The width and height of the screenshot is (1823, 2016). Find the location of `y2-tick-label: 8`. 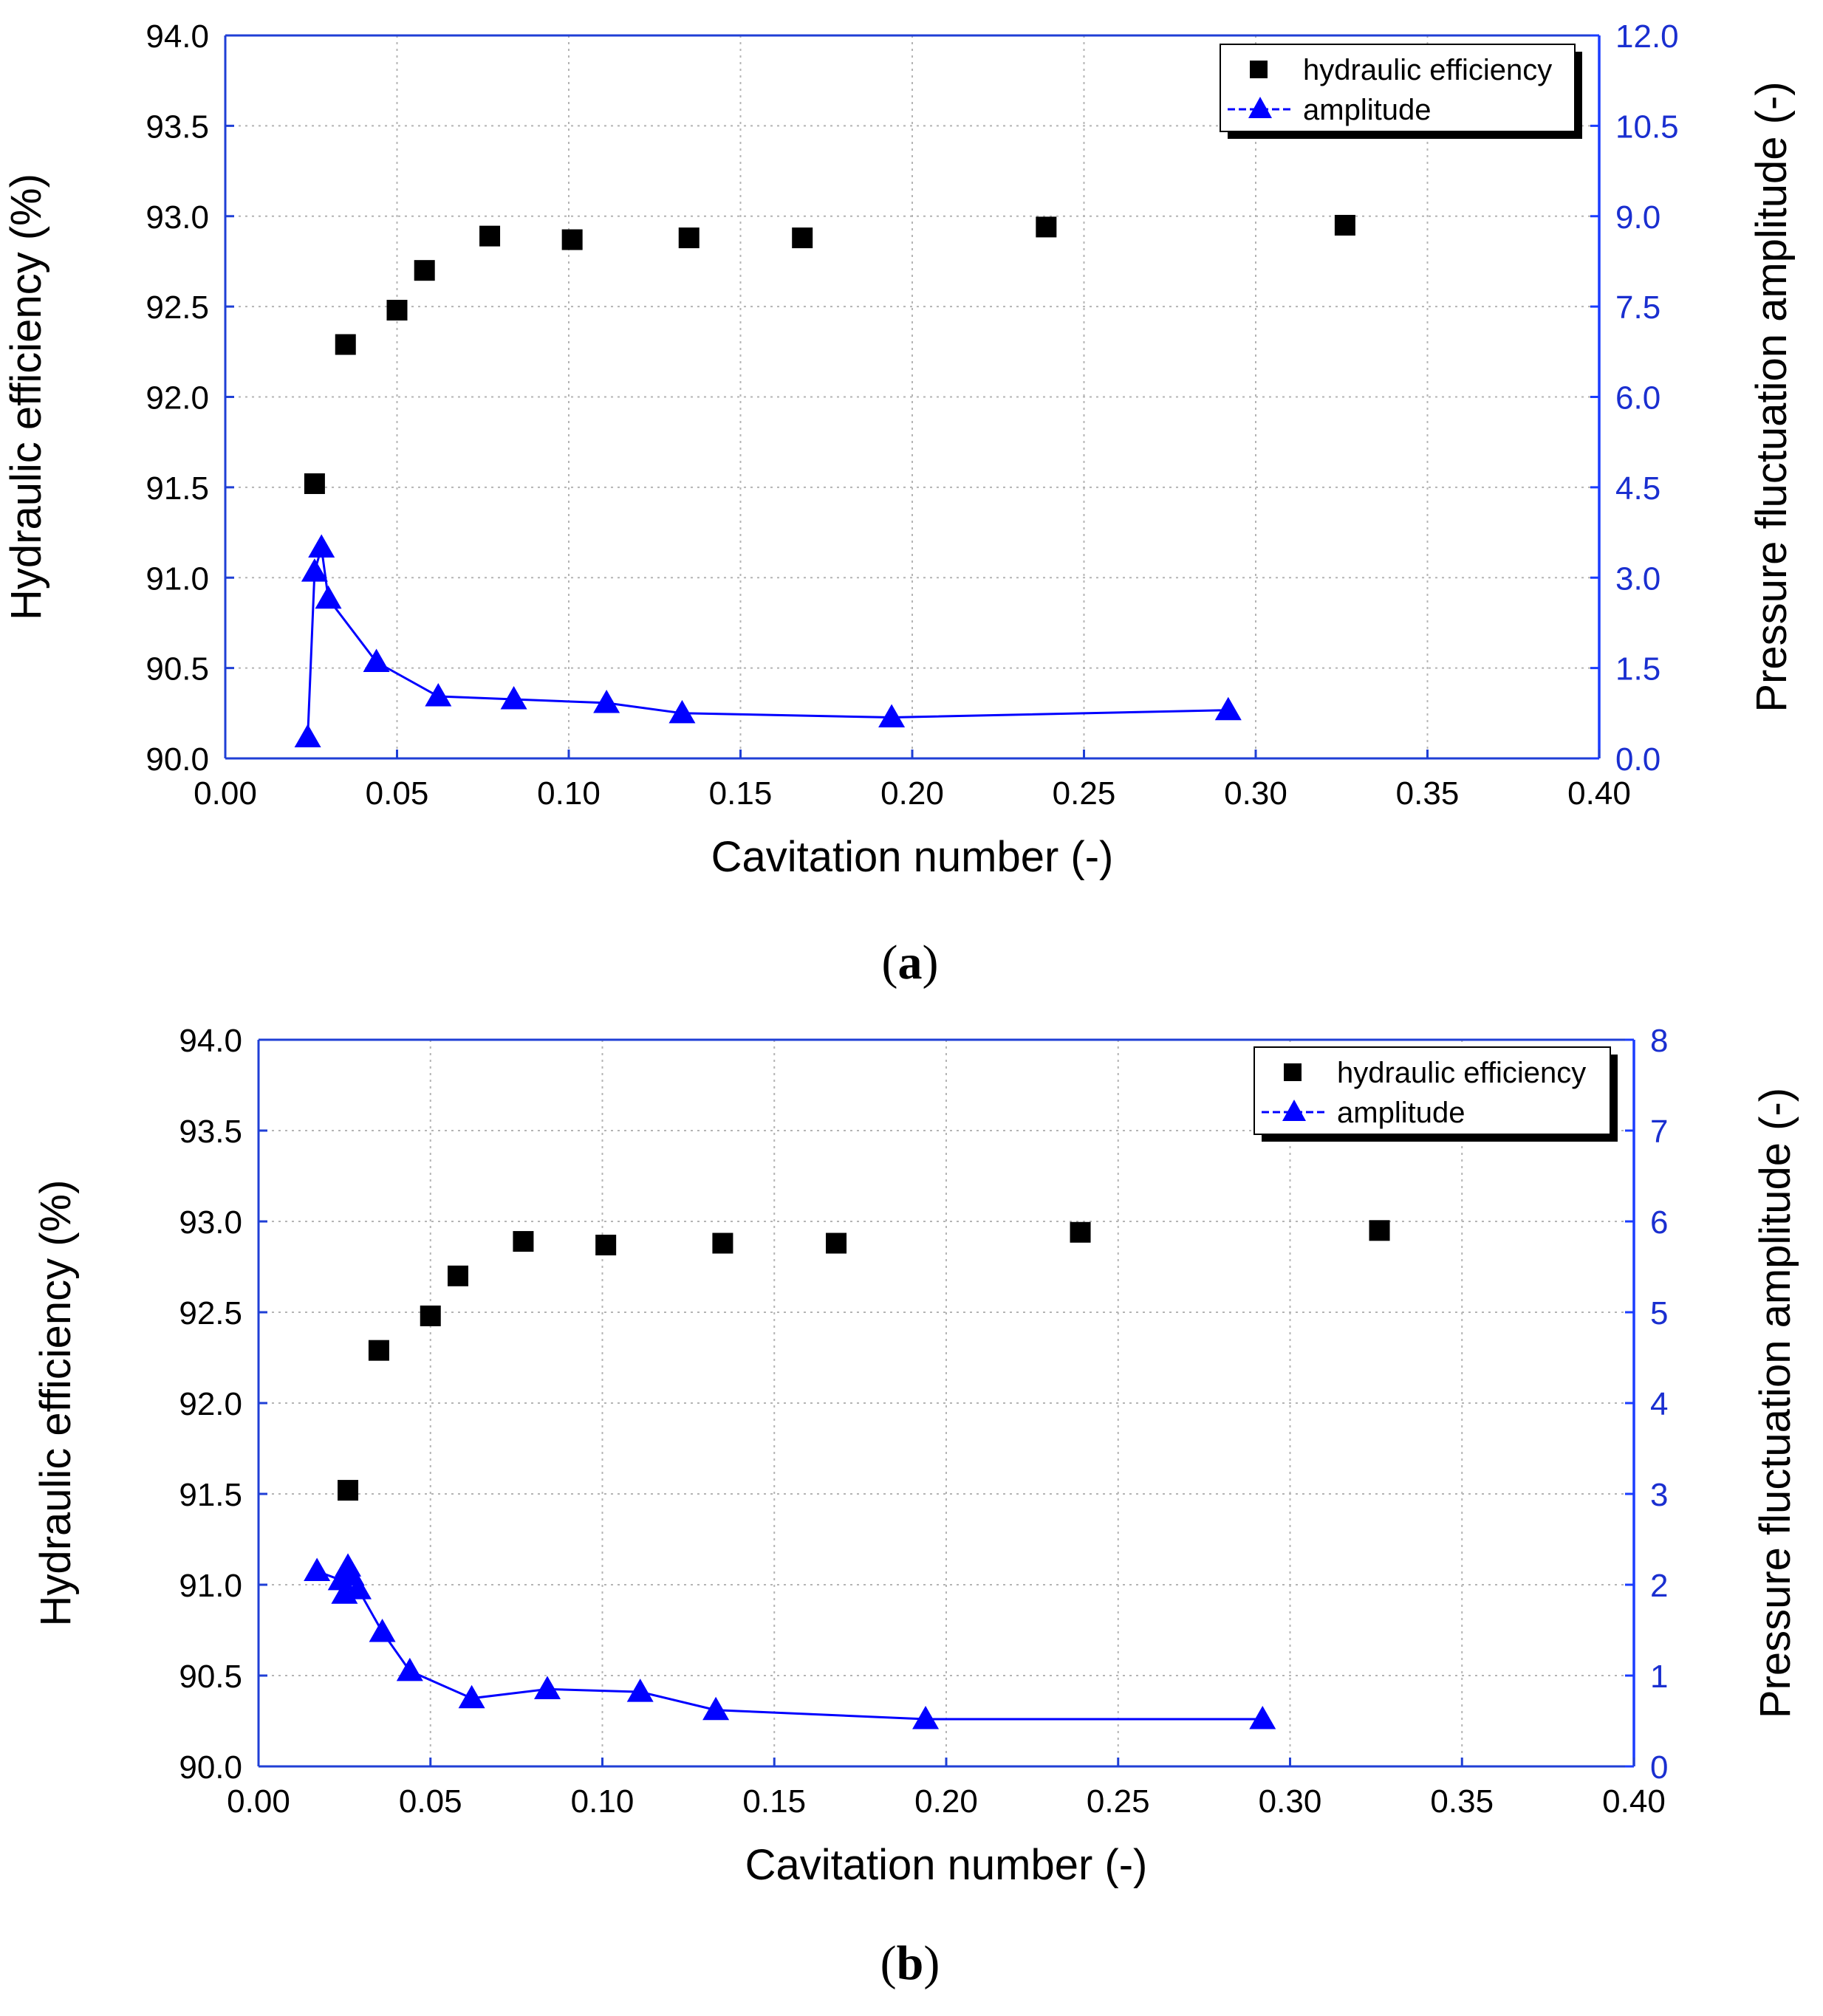

y2-tick-label: 8 is located at coordinates (1659, 1041).